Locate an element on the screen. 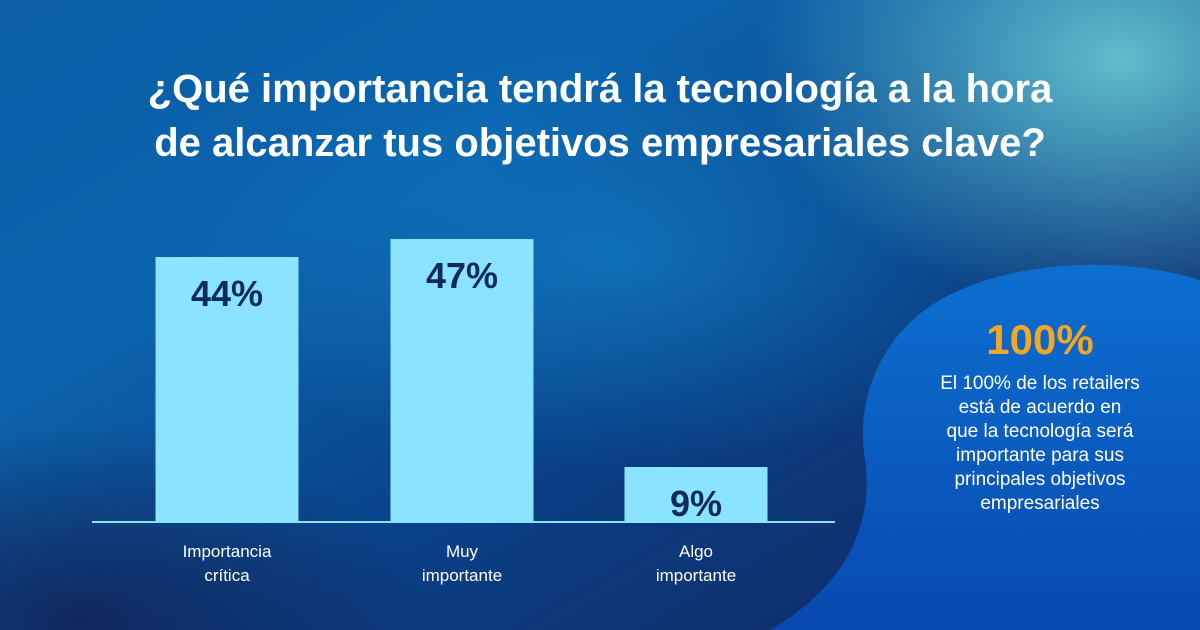 The image size is (1200, 630). bar-value-label-1: 44% is located at coordinates (227, 293).